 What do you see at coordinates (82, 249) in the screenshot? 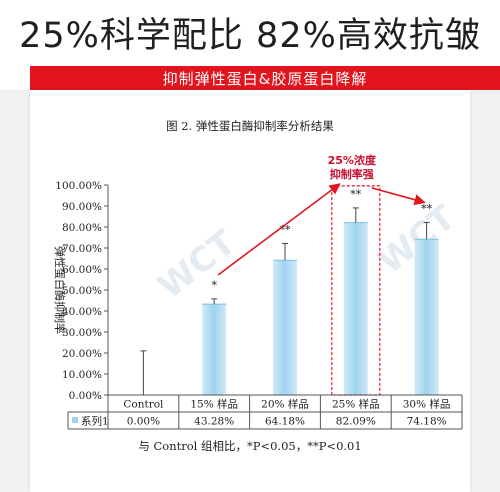
I see `y-tick-label: 70.00%` at bounding box center [82, 249].